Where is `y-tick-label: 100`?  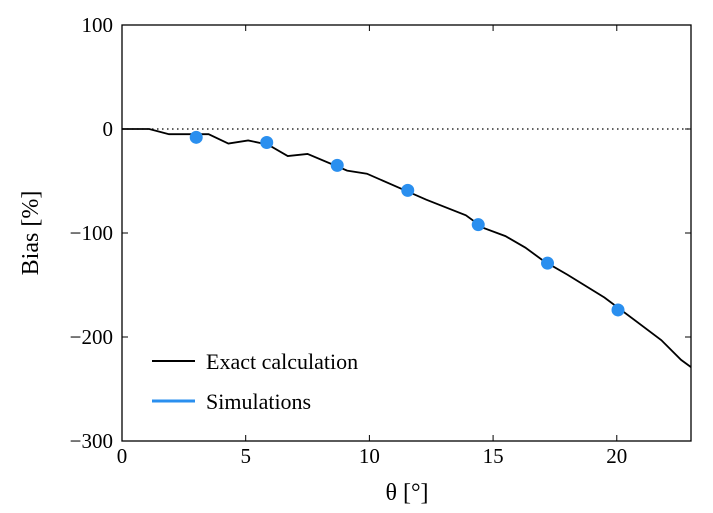
y-tick-label: 100 is located at coordinates (98, 25).